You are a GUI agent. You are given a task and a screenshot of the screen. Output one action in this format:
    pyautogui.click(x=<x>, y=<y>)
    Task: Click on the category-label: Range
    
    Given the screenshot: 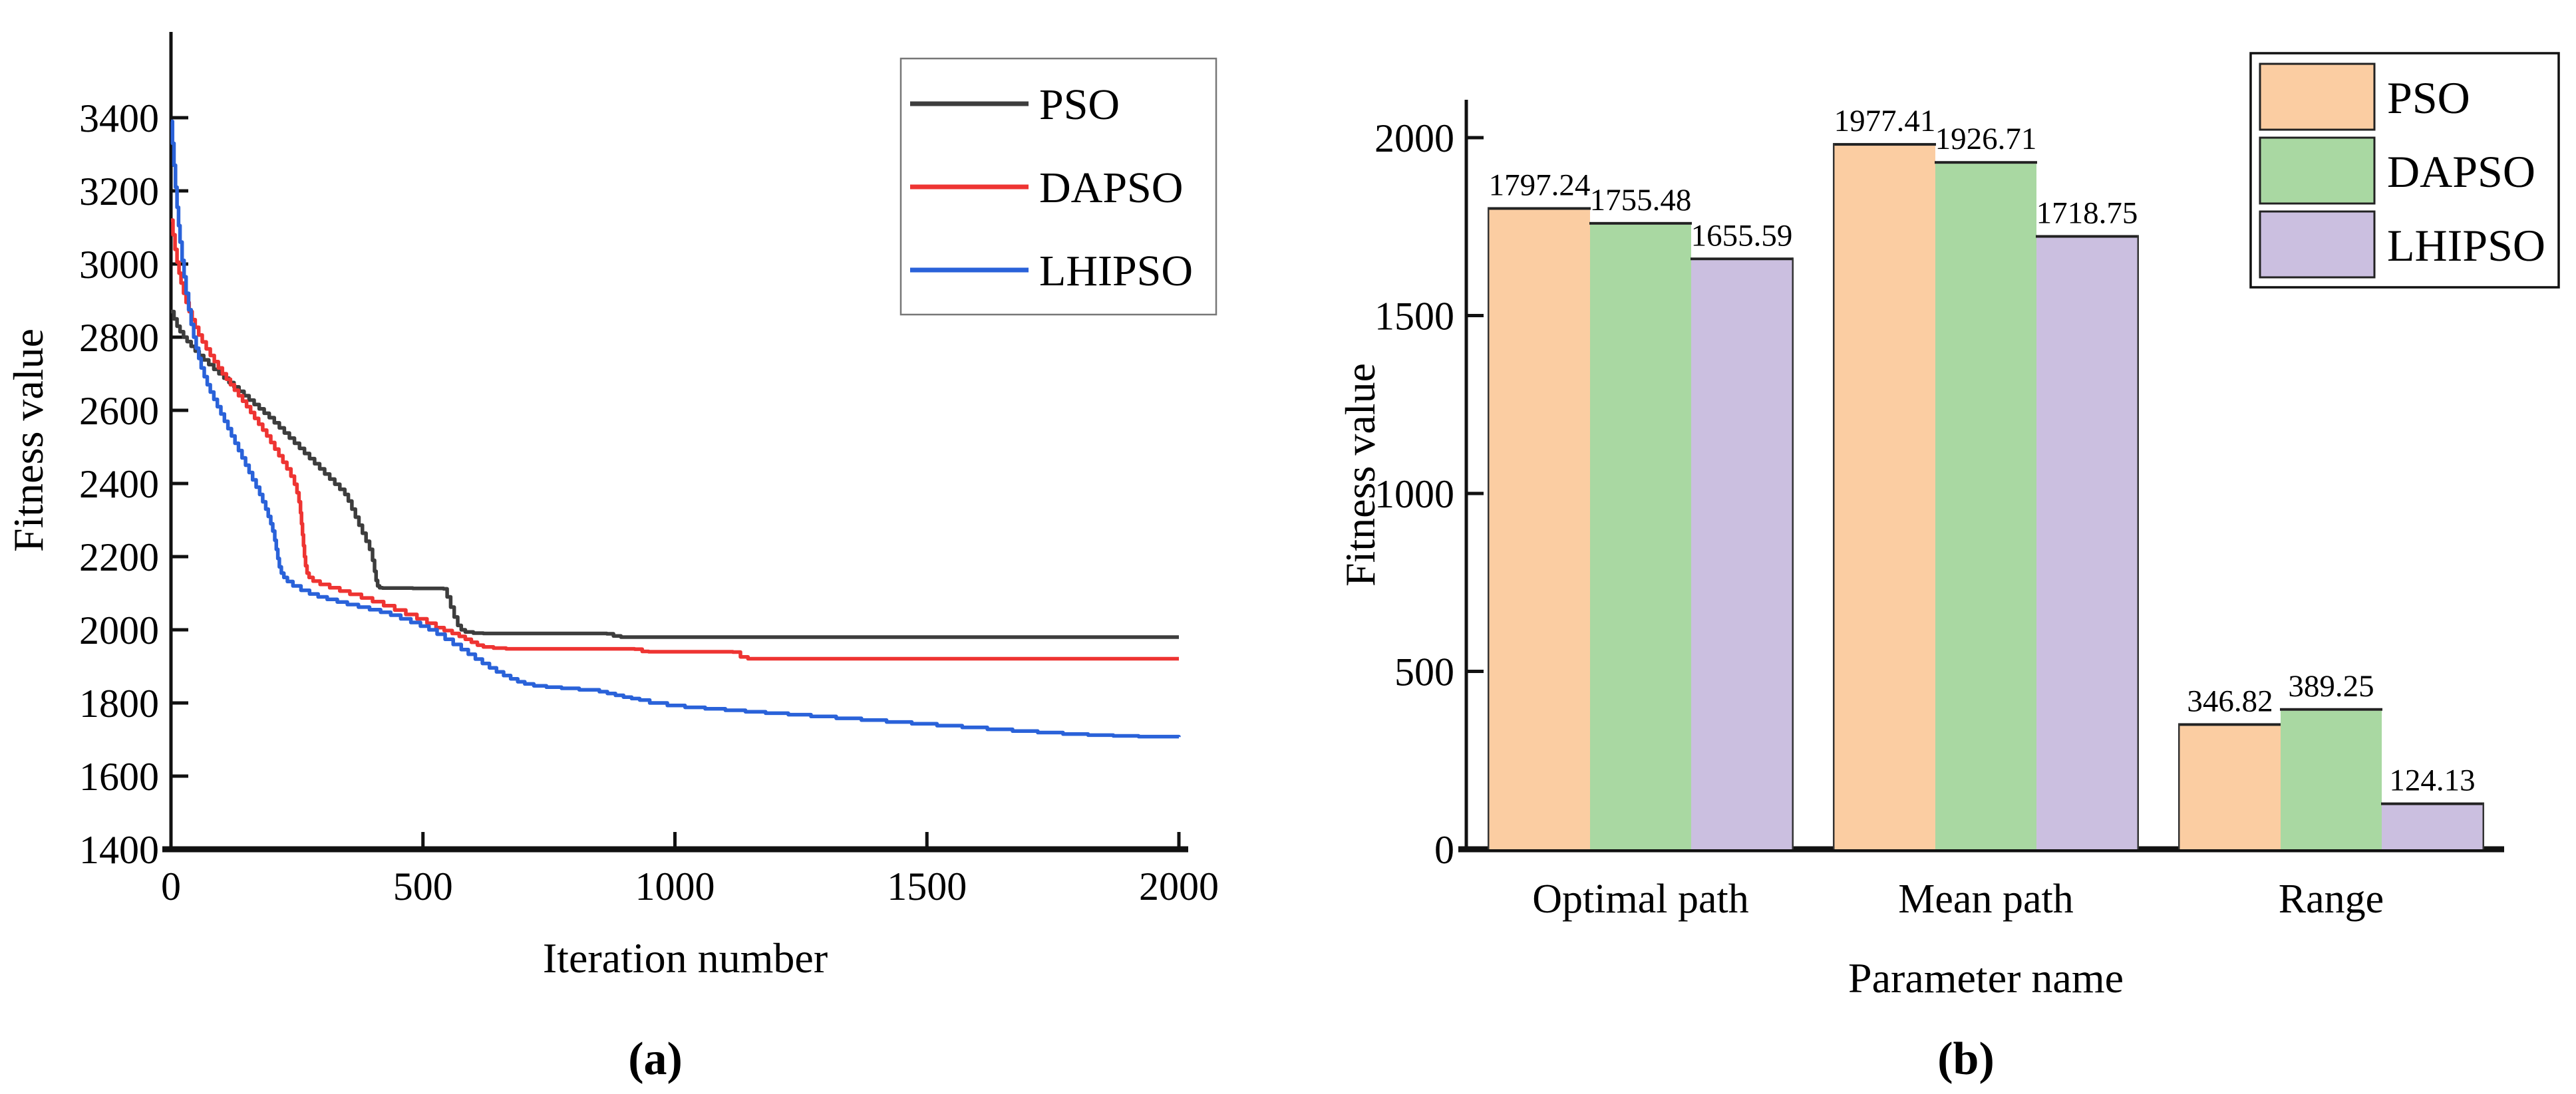 What is the action you would take?
    pyautogui.click(x=2331, y=899)
    